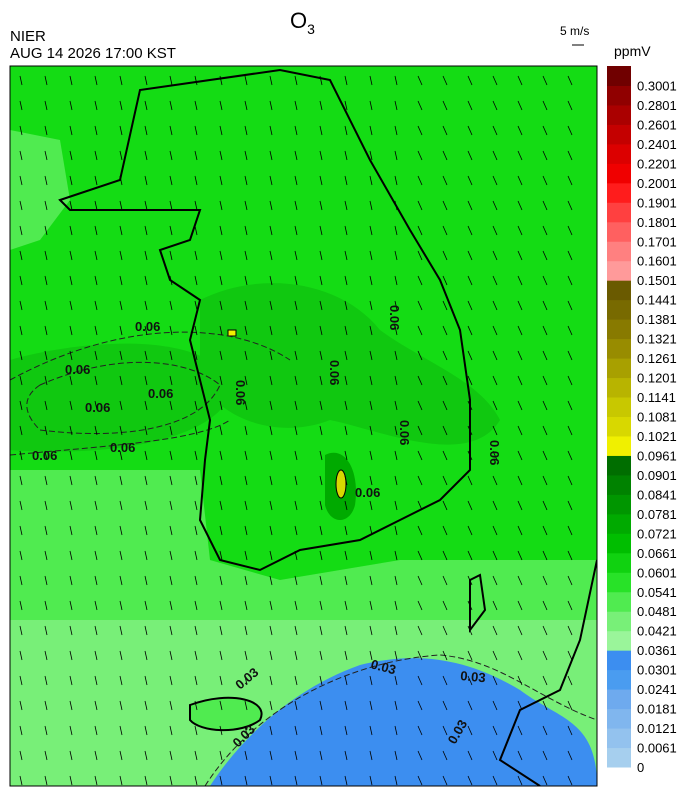 This screenshot has width=692, height=803. I want to click on contour, so click(150, 393).